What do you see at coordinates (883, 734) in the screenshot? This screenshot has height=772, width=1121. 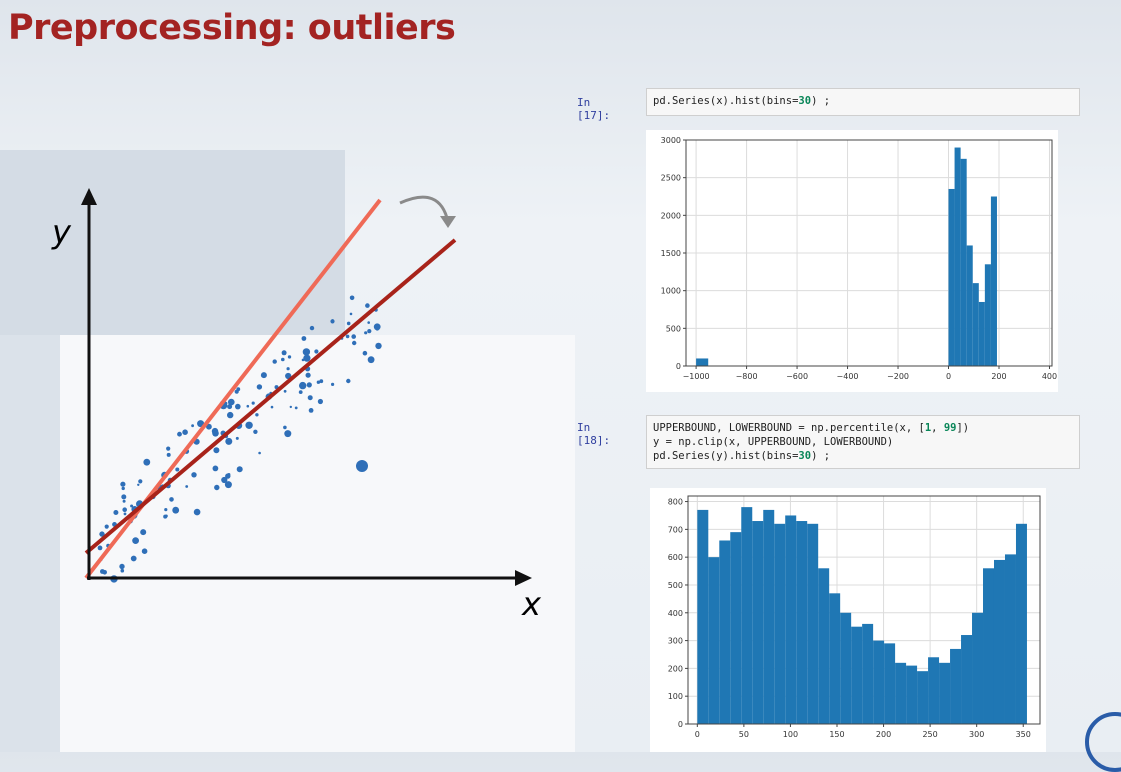 I see `x-tick-label: 200` at bounding box center [883, 734].